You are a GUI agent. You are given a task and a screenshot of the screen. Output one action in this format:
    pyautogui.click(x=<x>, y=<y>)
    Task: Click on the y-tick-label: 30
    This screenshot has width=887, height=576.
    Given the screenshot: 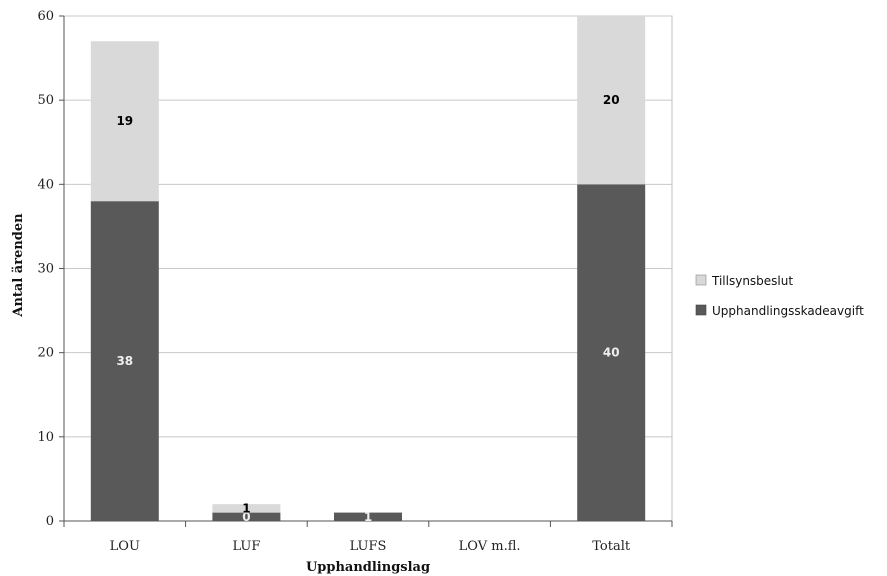 What is the action you would take?
    pyautogui.click(x=45, y=269)
    